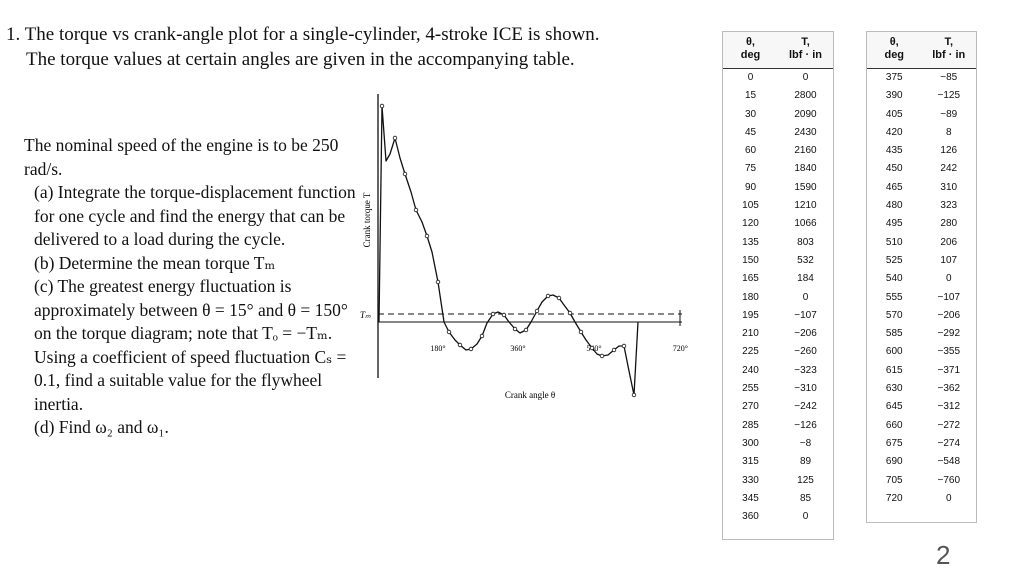  I want to click on table-row: 510 206, so click(921, 243).